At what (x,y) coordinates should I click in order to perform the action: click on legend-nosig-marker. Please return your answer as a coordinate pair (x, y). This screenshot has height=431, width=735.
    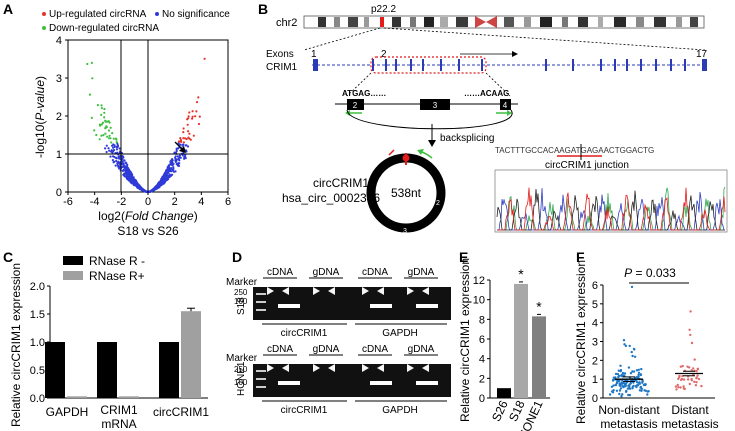
    Looking at the image, I should click on (157, 14).